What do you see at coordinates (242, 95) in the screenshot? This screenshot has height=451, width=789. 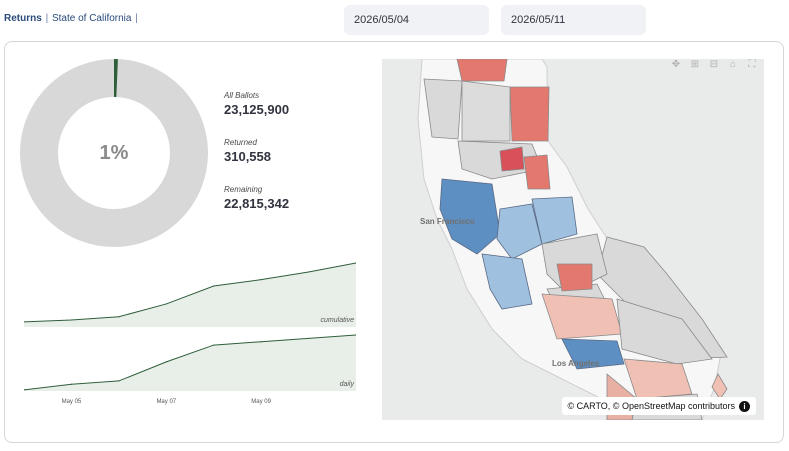 I see `all-ballots-label: All Ballots` at bounding box center [242, 95].